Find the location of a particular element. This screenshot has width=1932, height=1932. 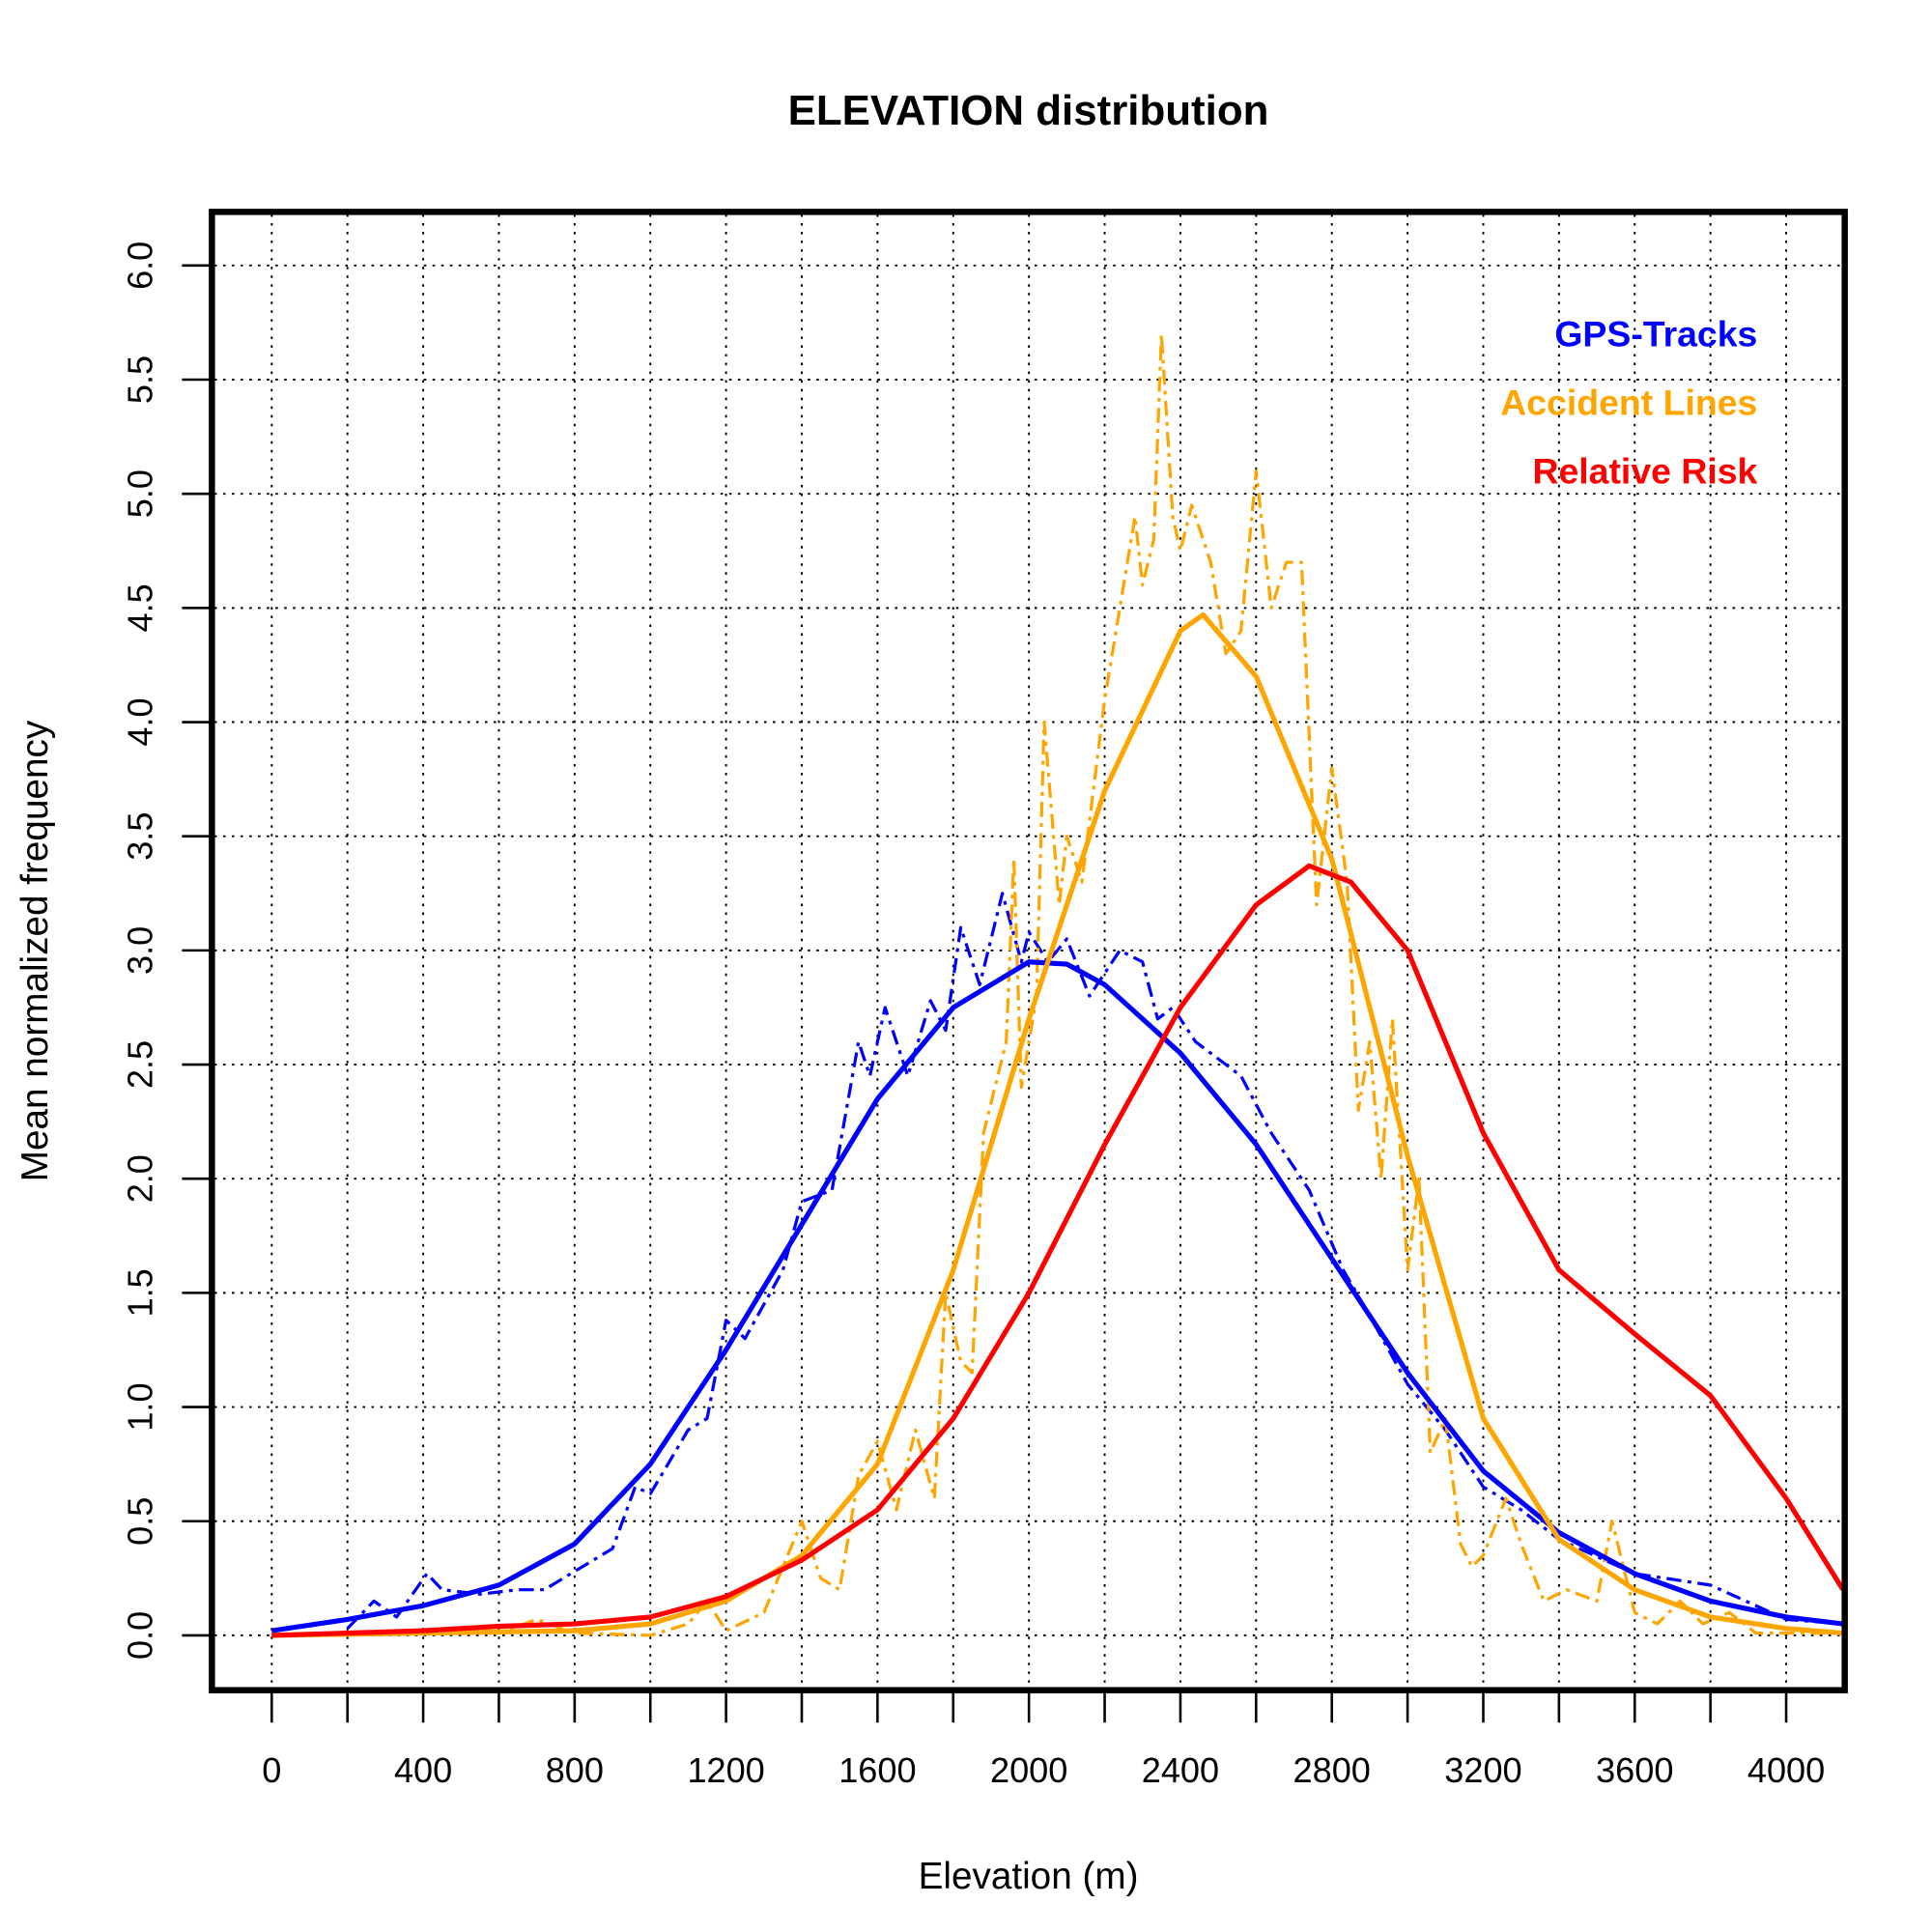

x-tick-label: 3600 is located at coordinates (1634, 1770).